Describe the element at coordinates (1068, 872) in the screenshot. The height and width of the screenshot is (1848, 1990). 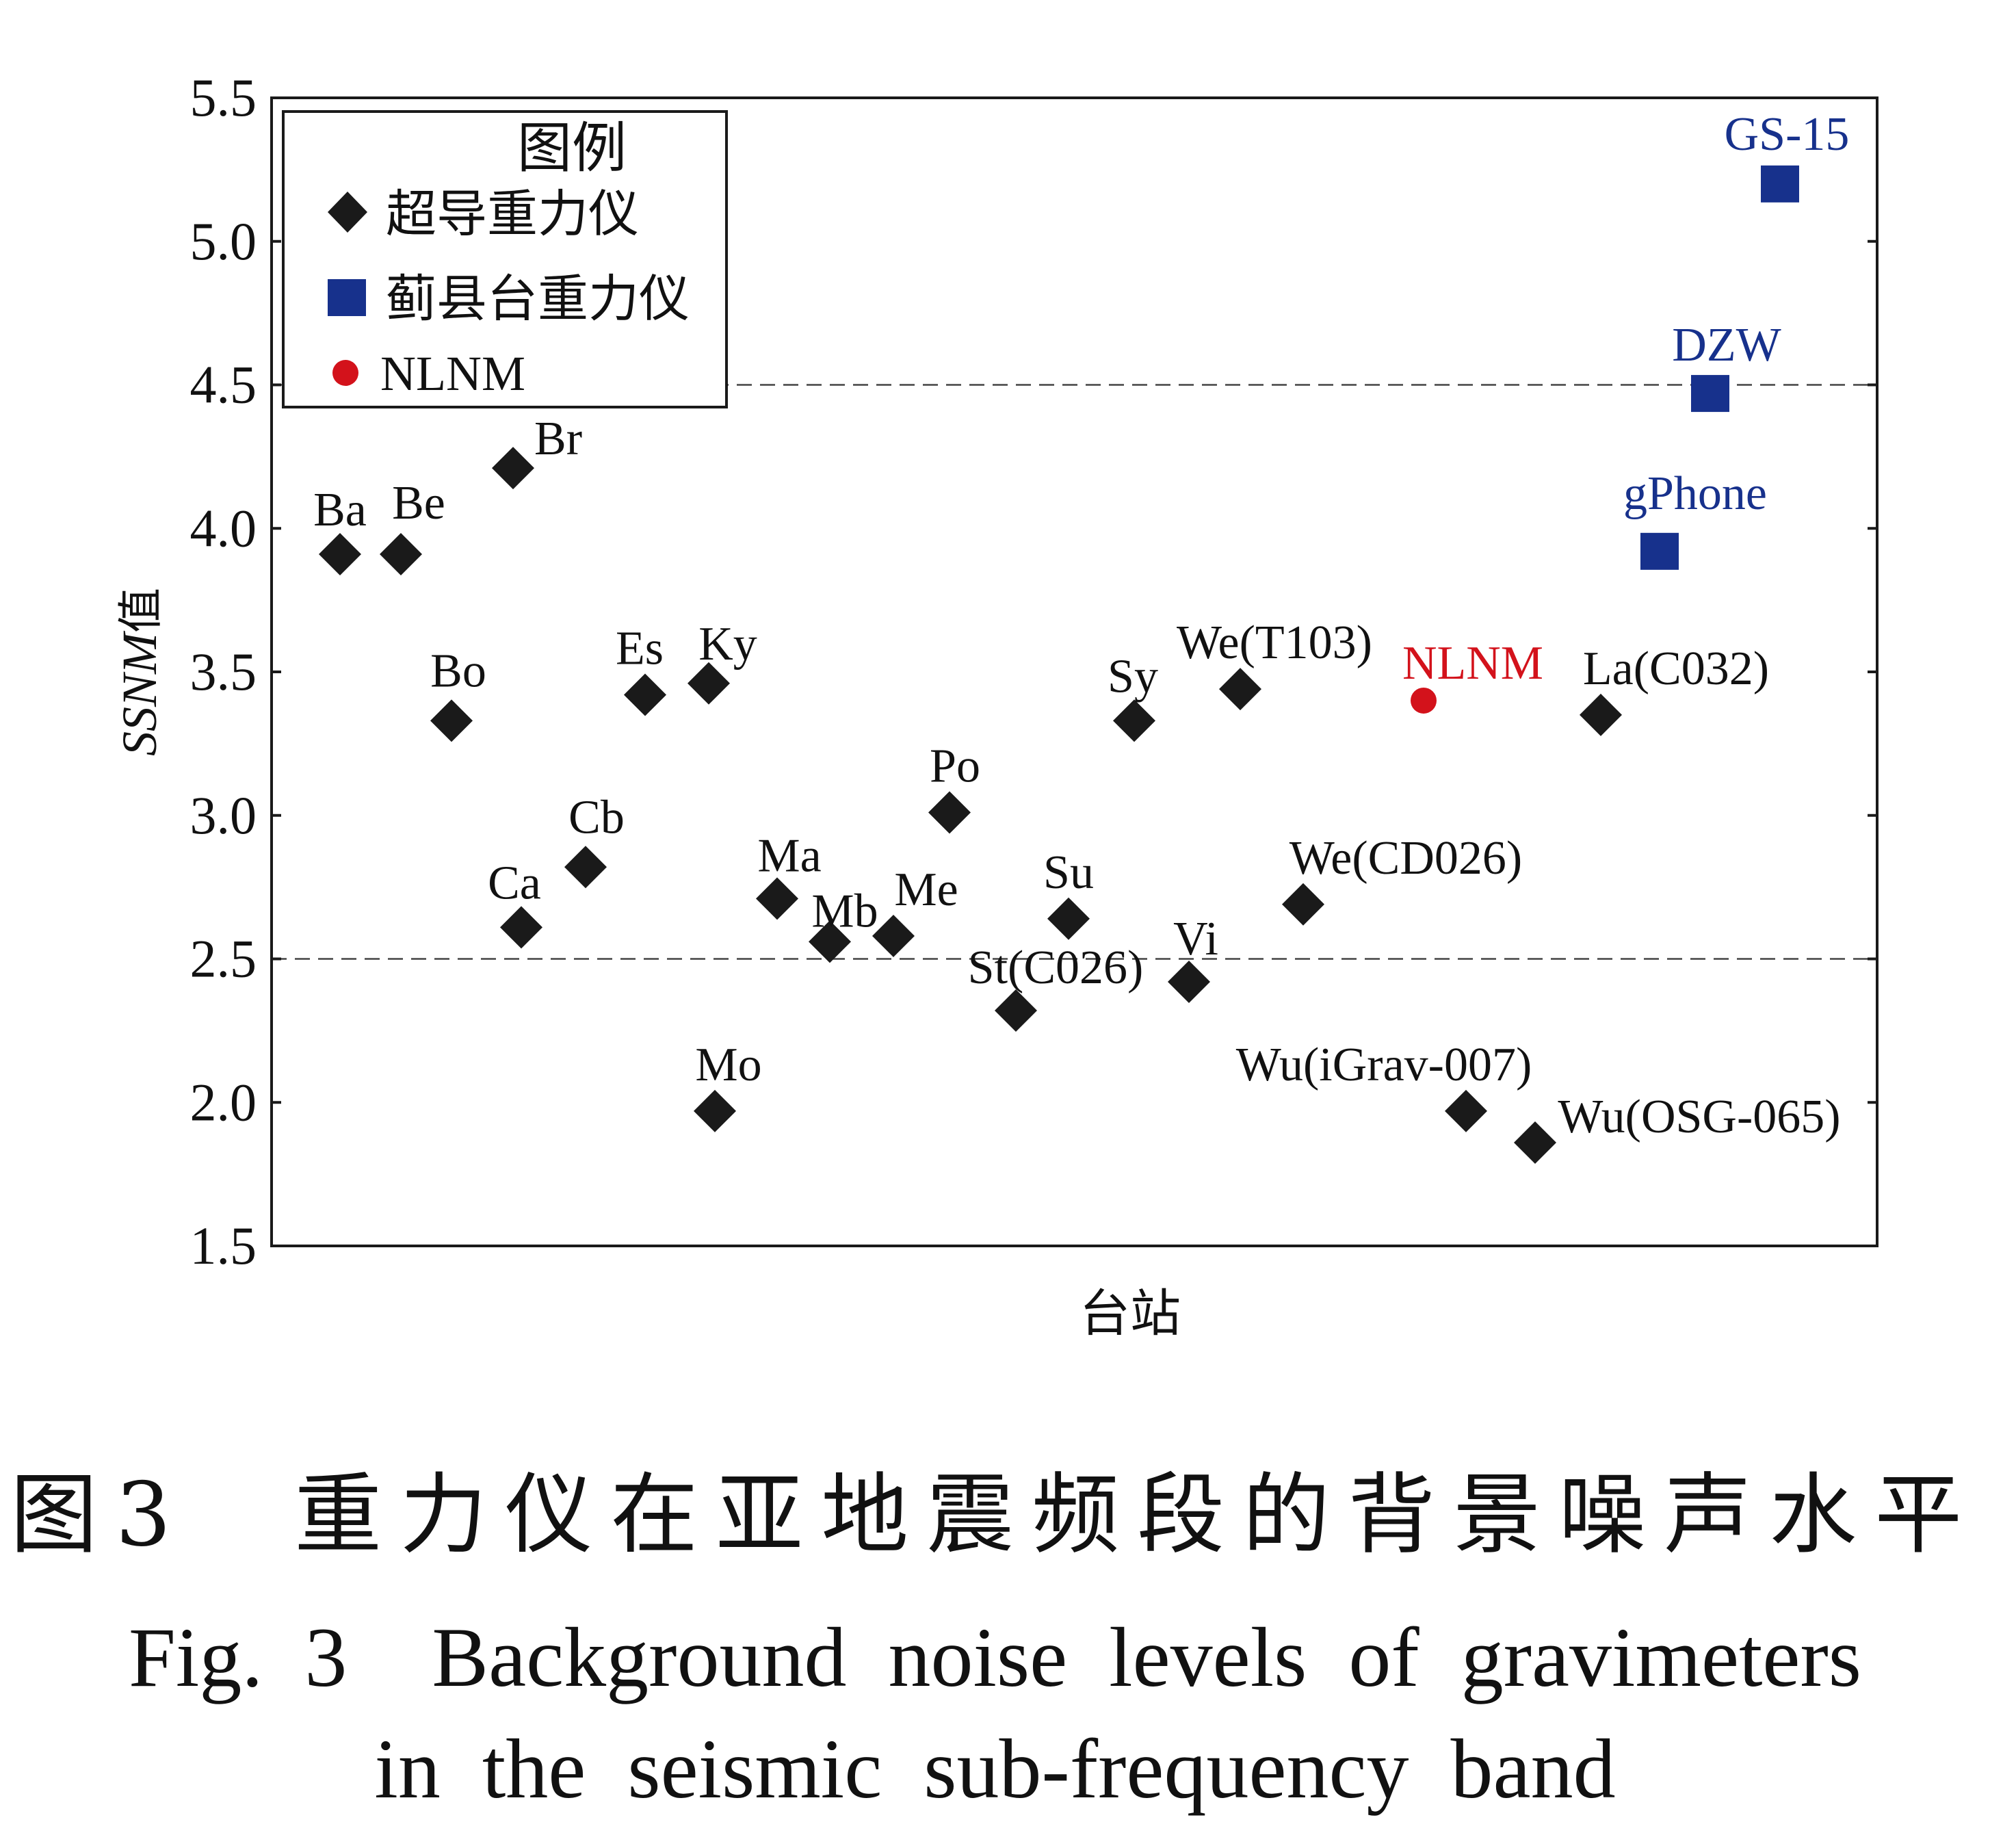
I see `point-label: Su` at that location.